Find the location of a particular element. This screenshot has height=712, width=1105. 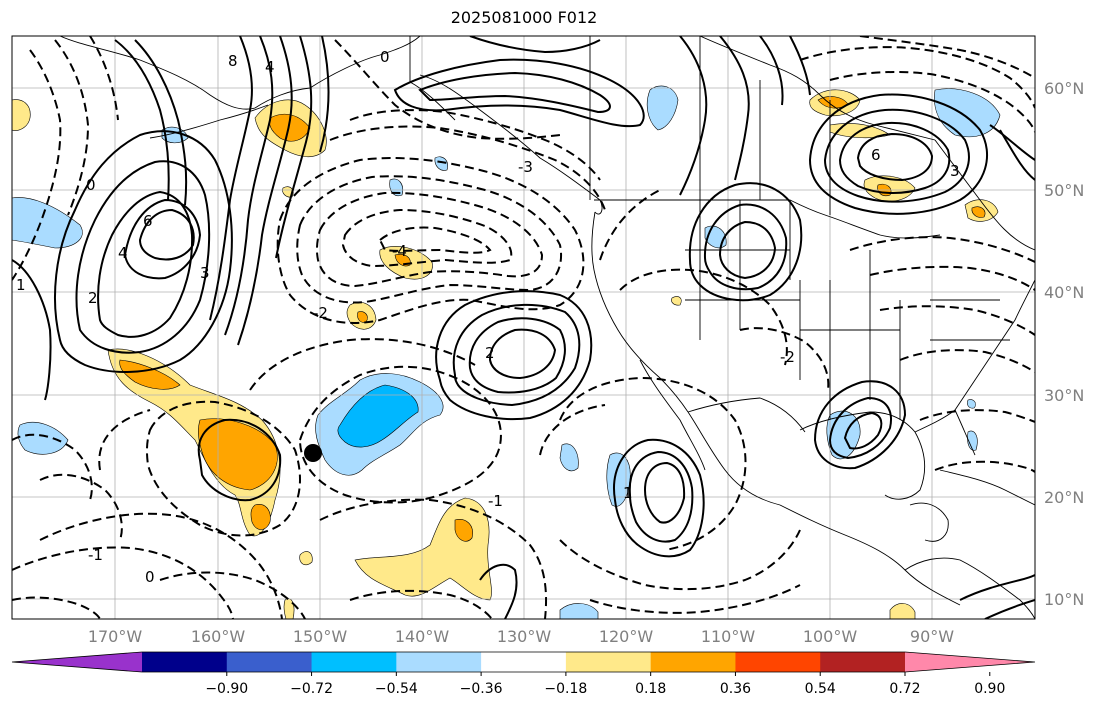

coast-gulf-mexico is located at coordinates (862, 455).